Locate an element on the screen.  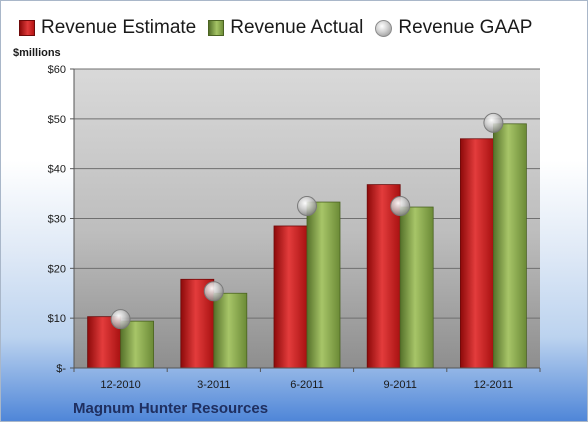
legend-item-gaap: Revenue GAAP is located at coordinates (453, 28).